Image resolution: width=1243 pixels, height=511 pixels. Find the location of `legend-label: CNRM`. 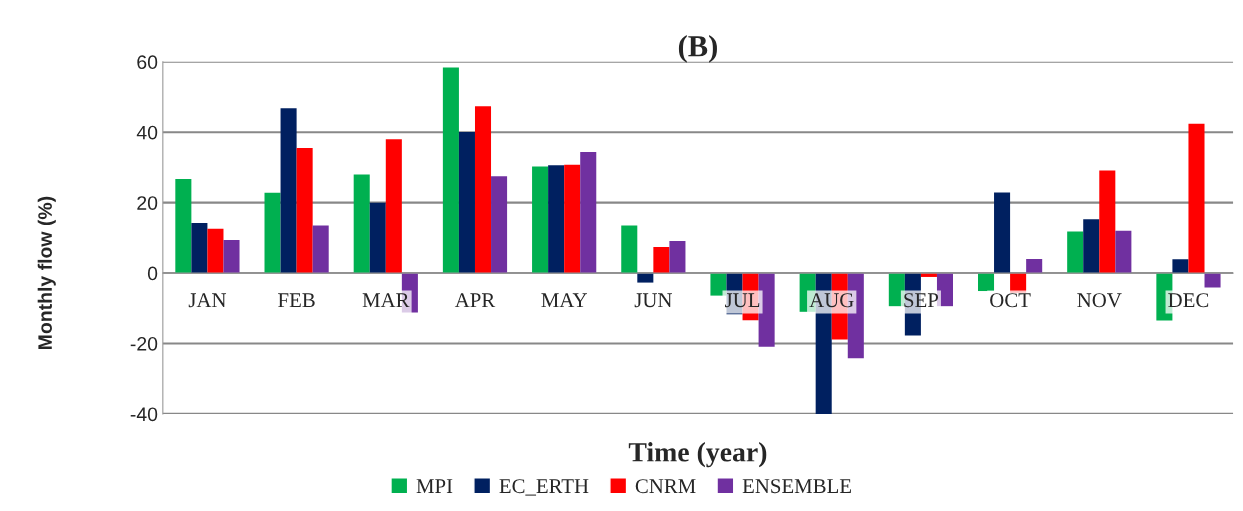

legend-label: CNRM is located at coordinates (665, 486).